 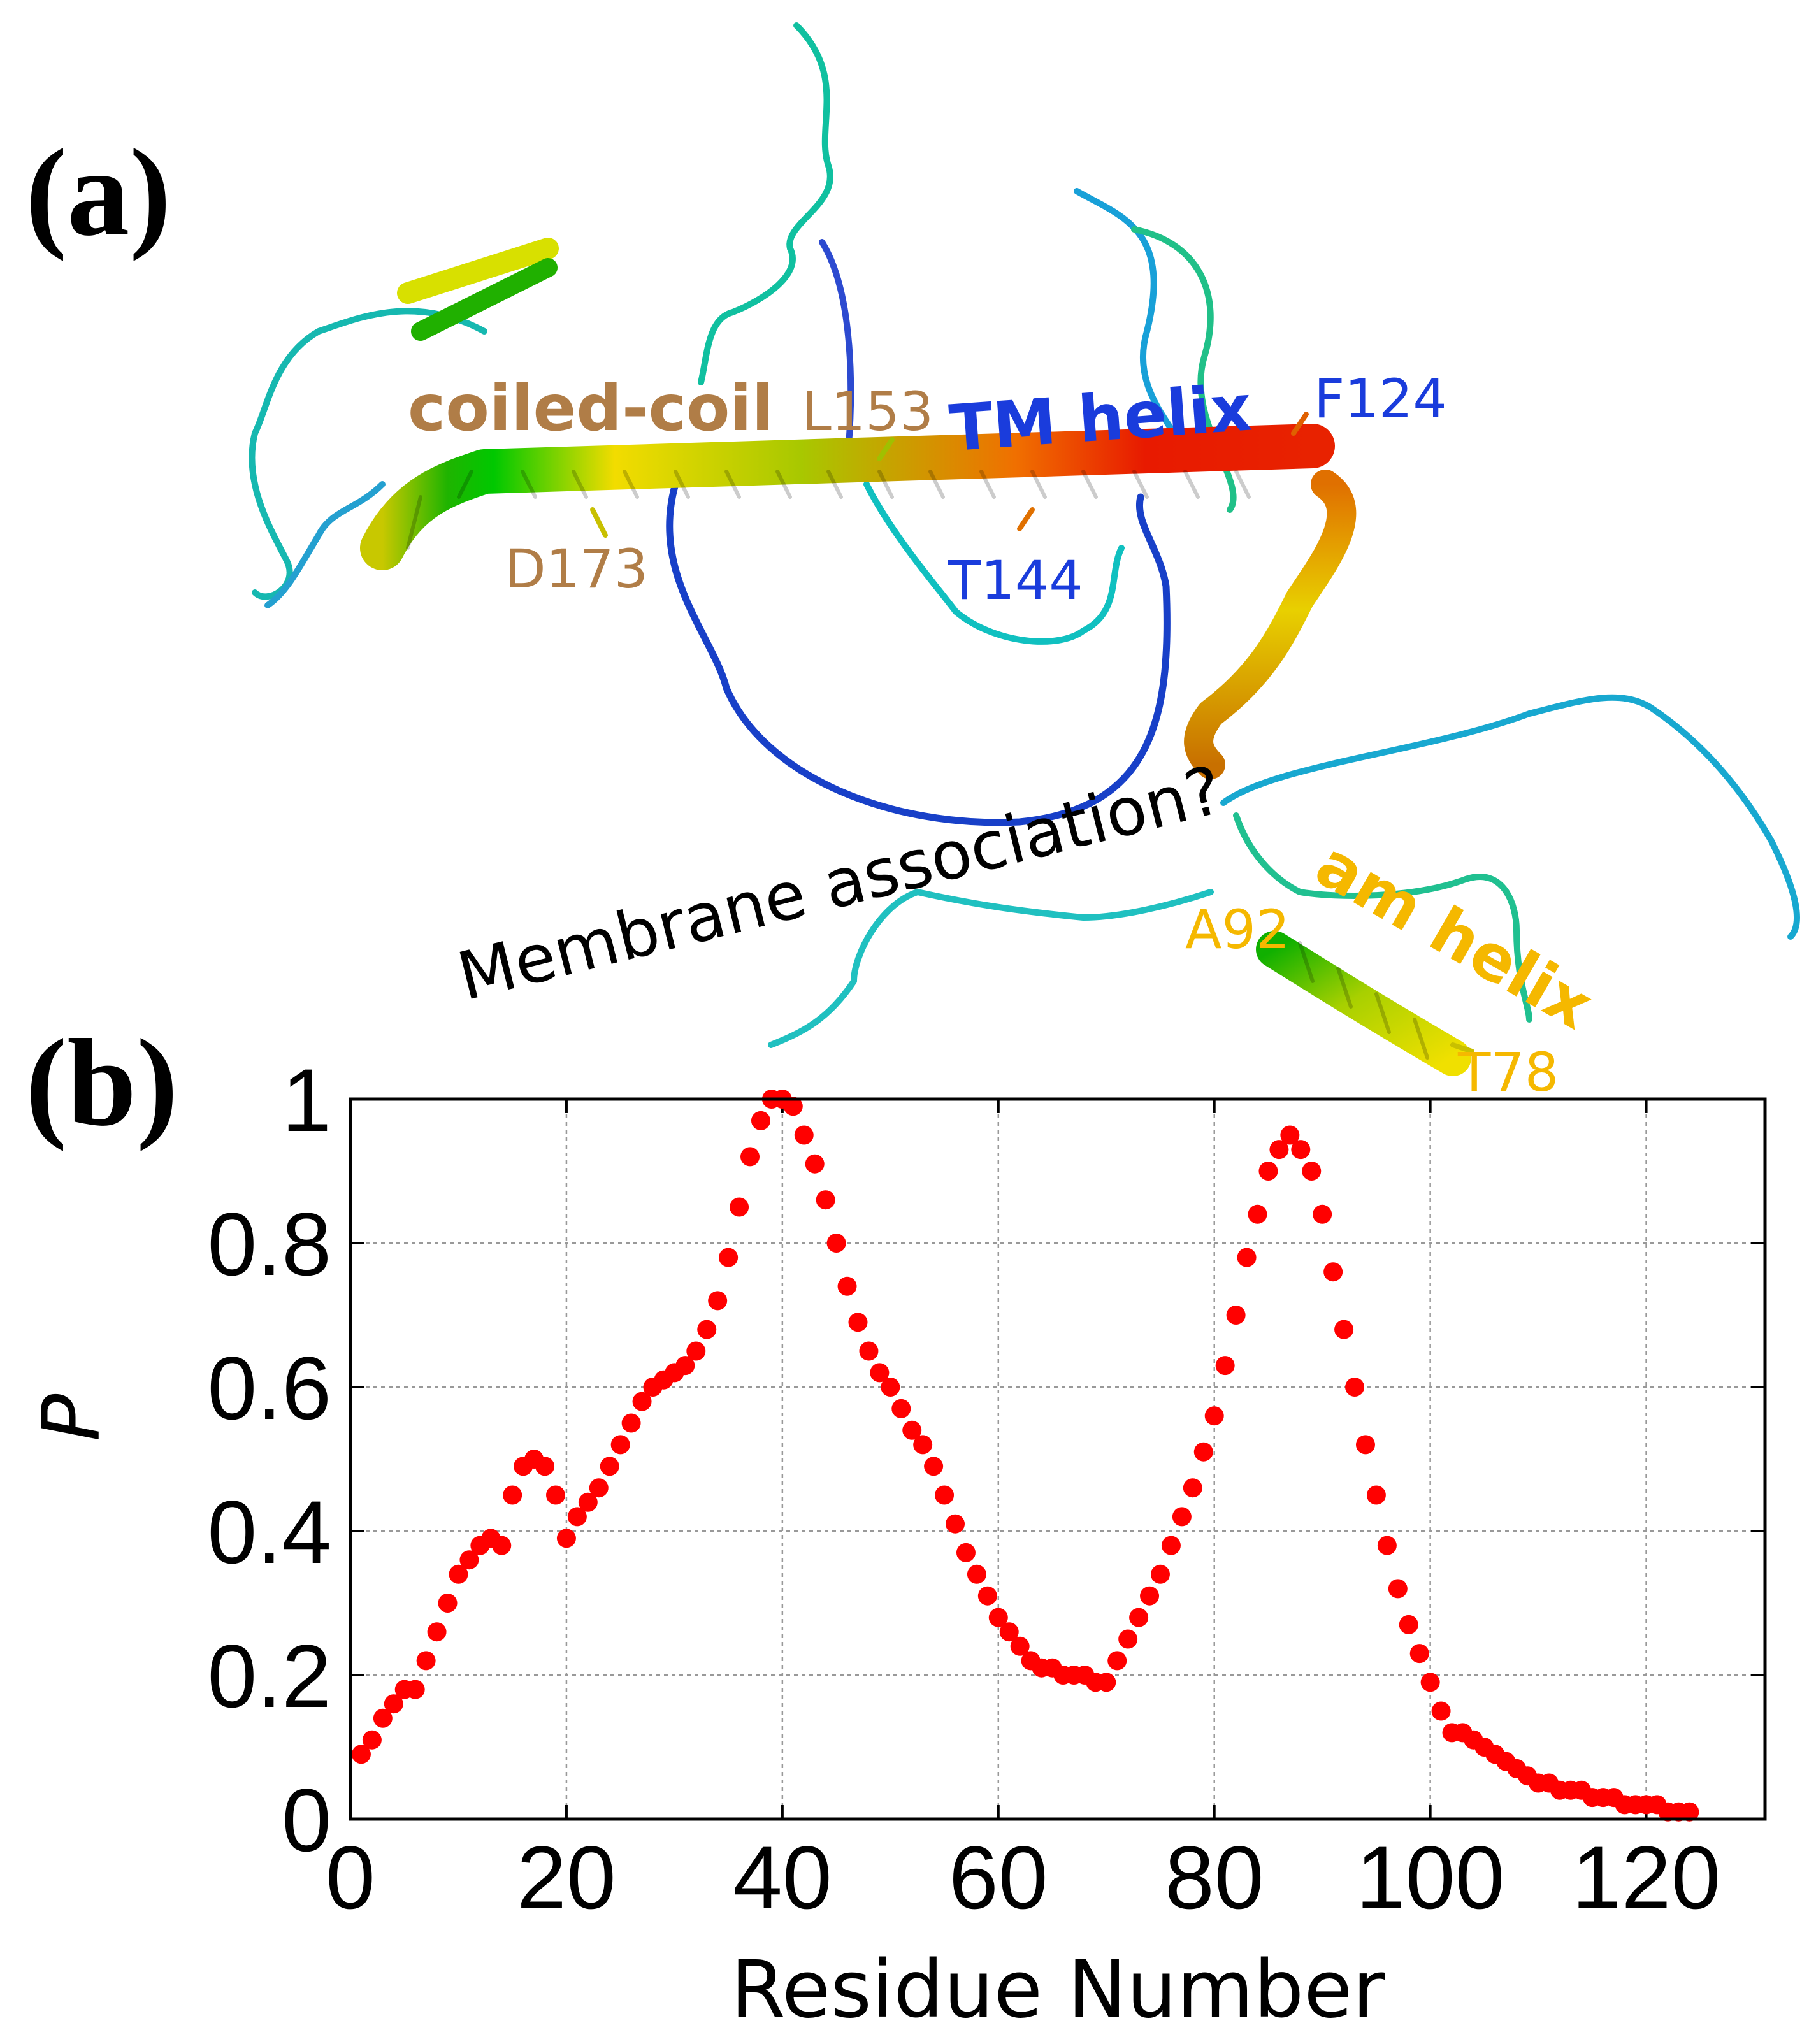 I want to click on x-tick-label: 100, so click(x=1430, y=1877).